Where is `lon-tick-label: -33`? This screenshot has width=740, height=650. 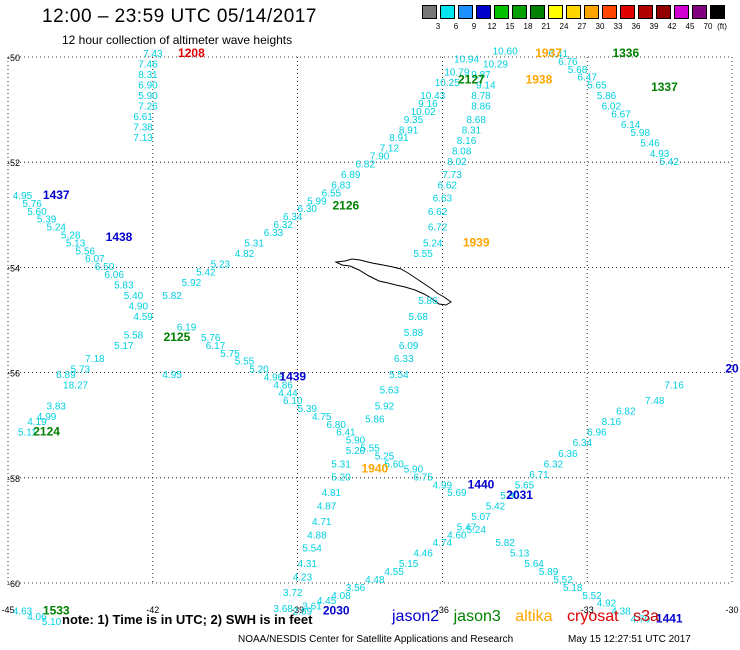
lon-tick-label: -33 is located at coordinates (587, 610).